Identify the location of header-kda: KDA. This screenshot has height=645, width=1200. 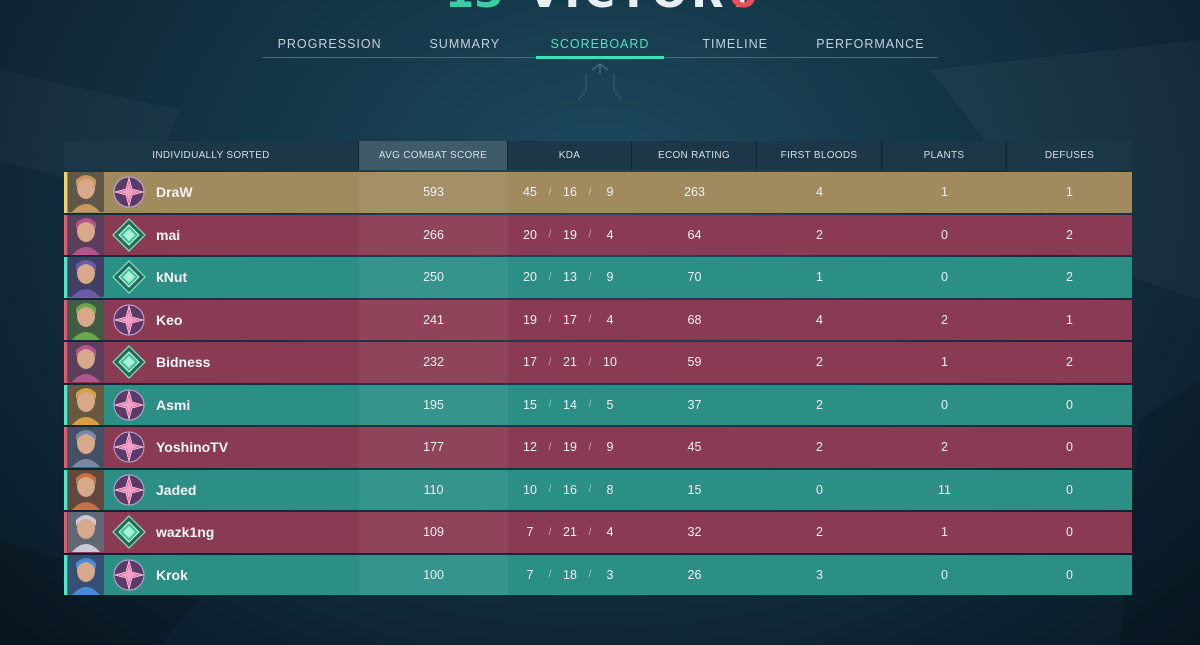
(570, 155).